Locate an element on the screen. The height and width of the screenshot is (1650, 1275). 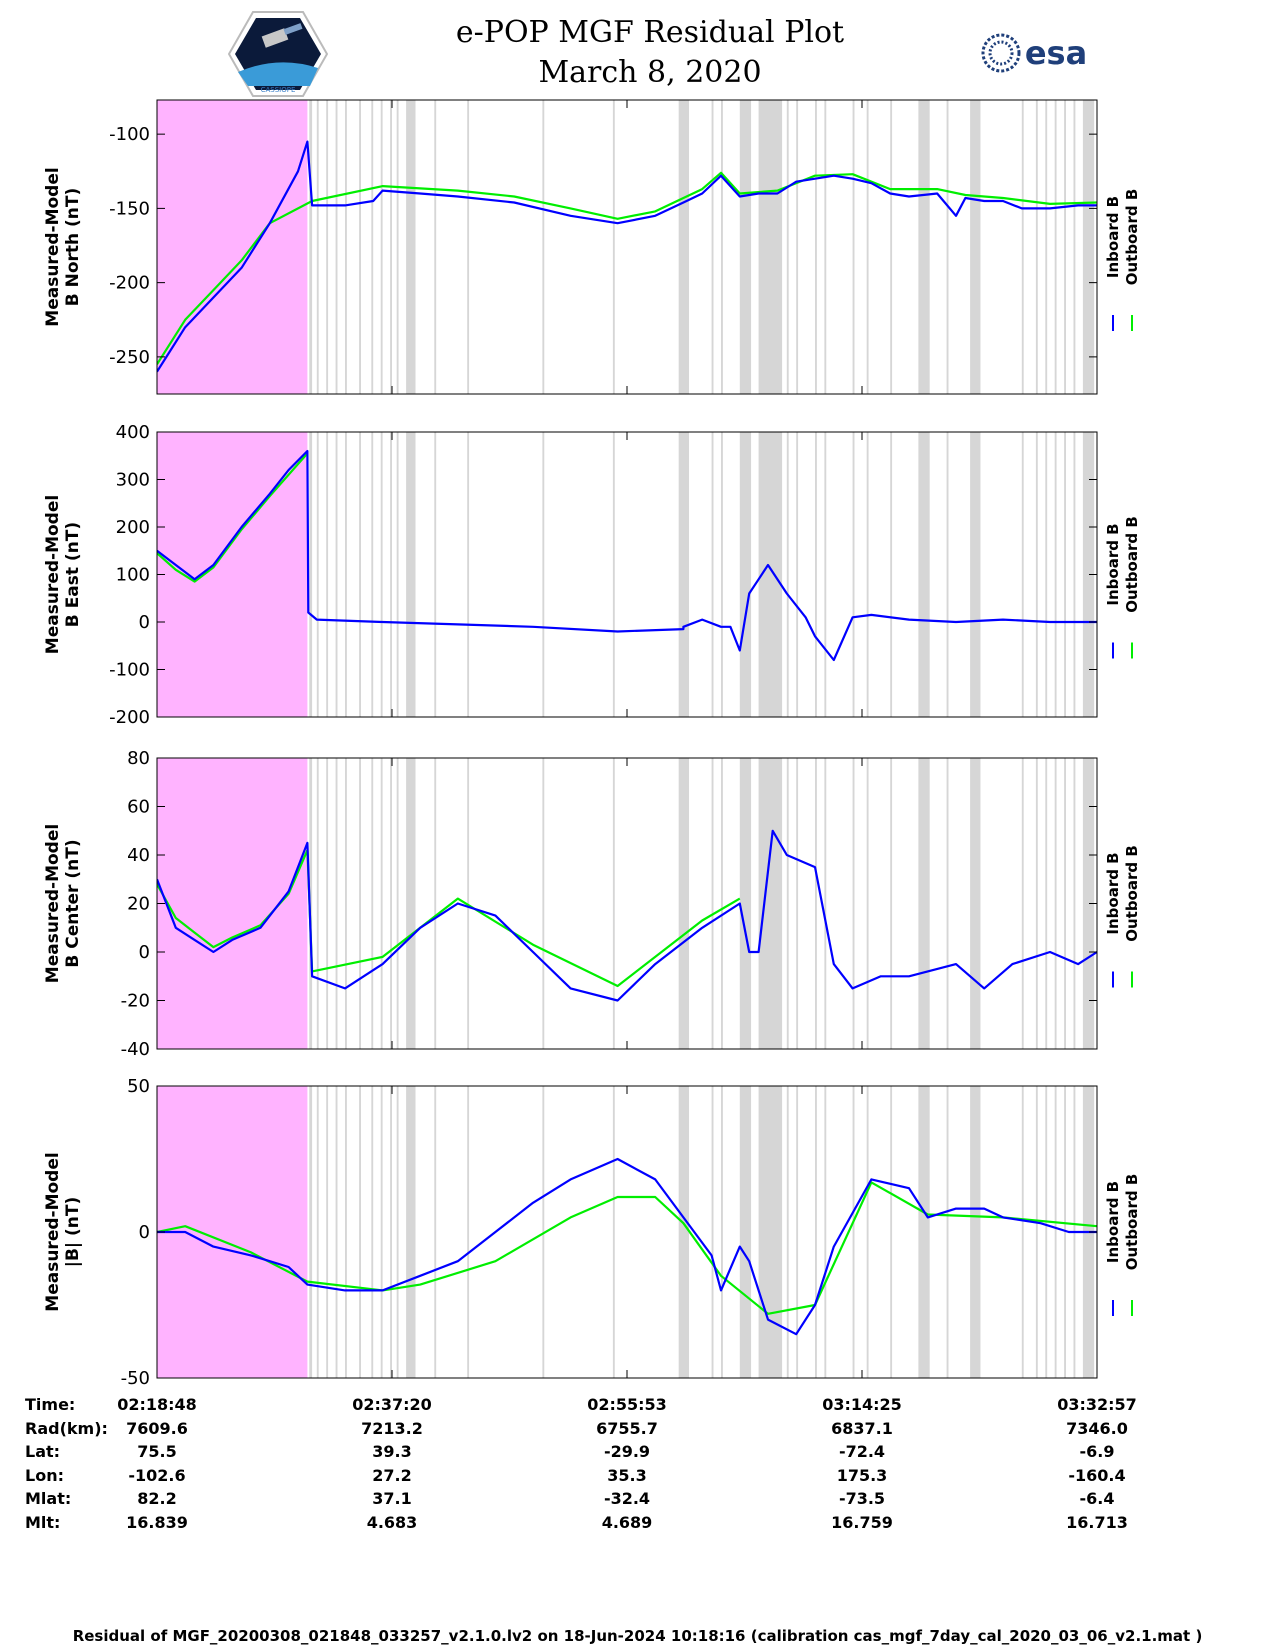
y-tick-label: 60 is located at coordinates (138, 807).